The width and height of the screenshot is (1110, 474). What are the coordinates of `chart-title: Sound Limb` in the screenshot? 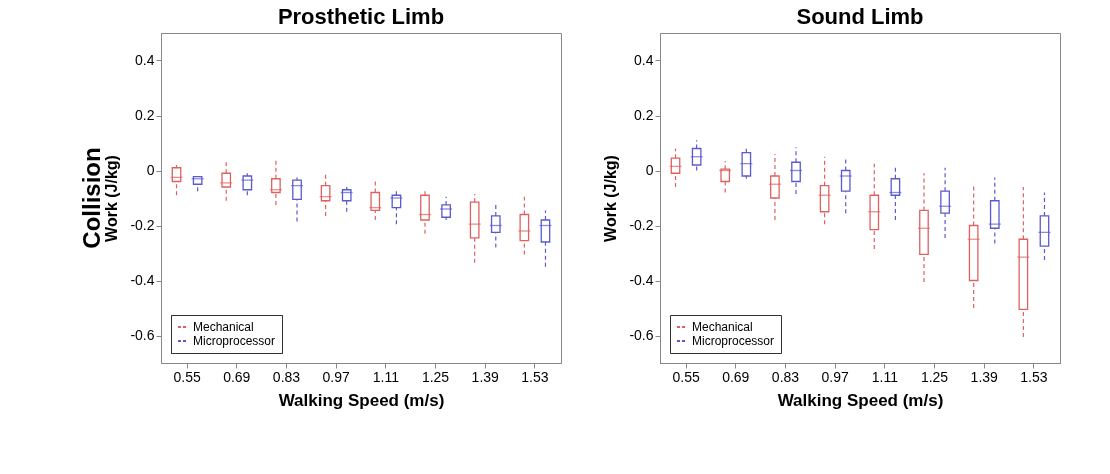 It's located at (860, 16).